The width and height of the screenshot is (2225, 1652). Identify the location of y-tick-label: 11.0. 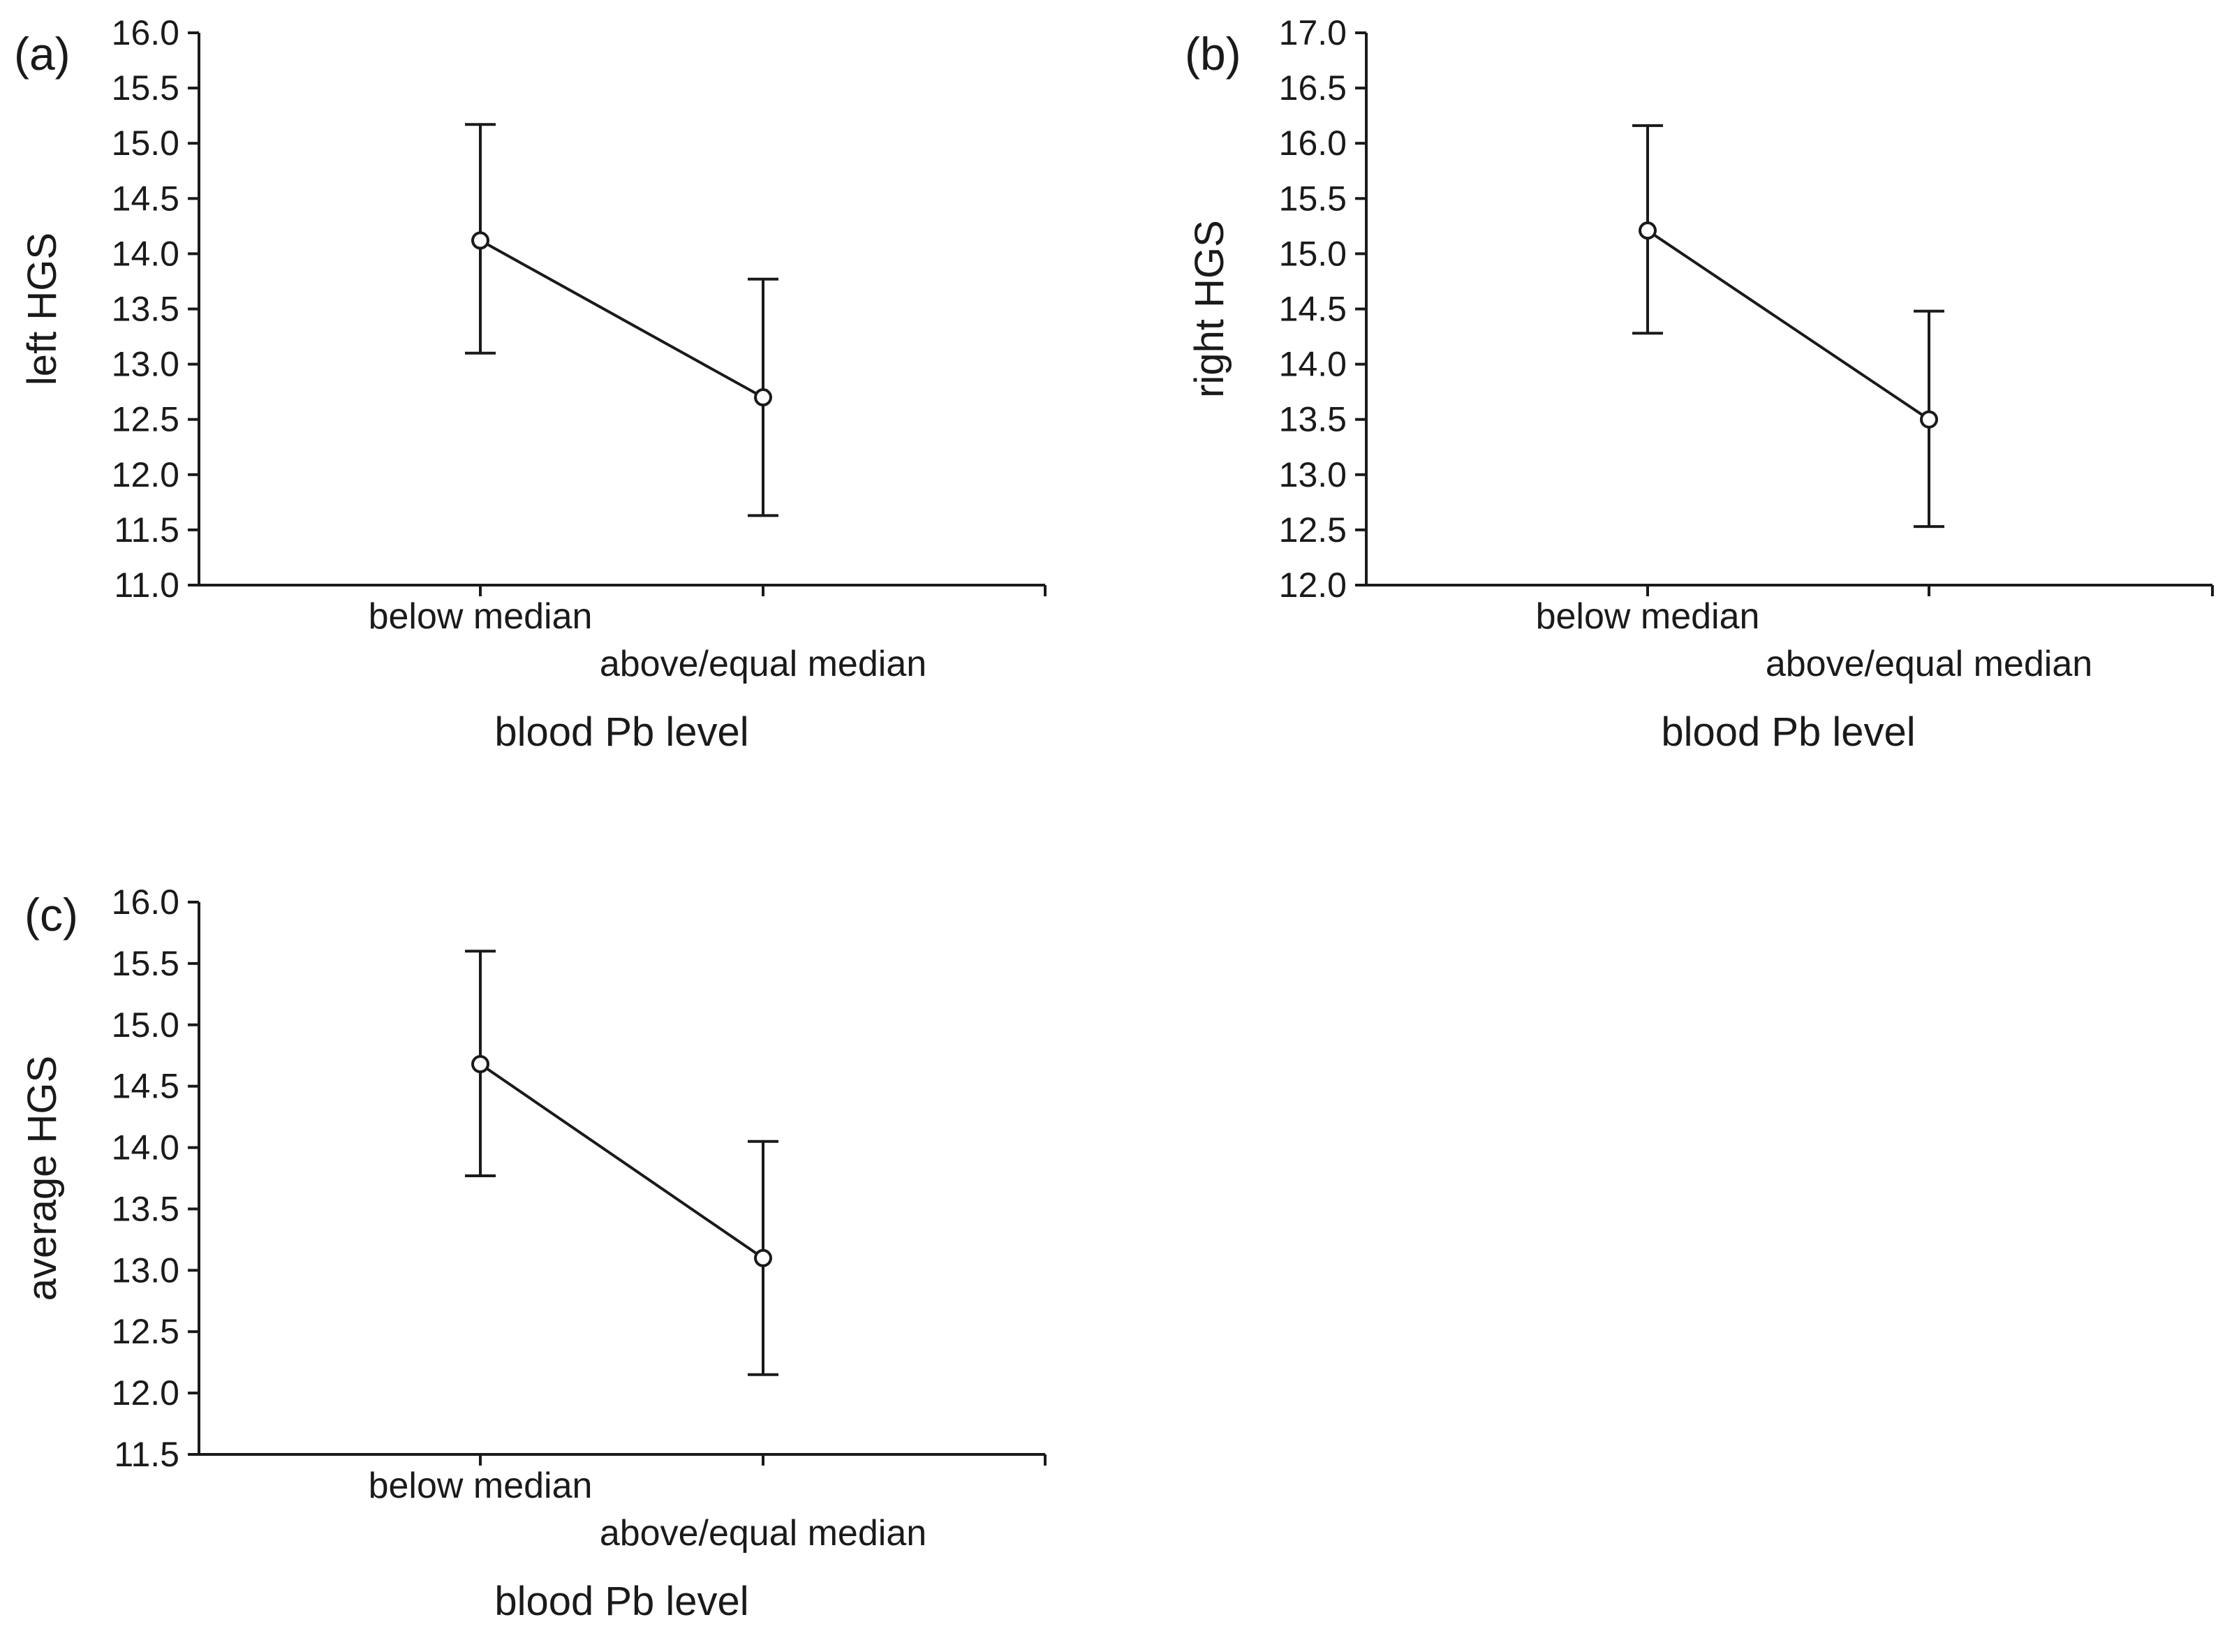
(146, 585).